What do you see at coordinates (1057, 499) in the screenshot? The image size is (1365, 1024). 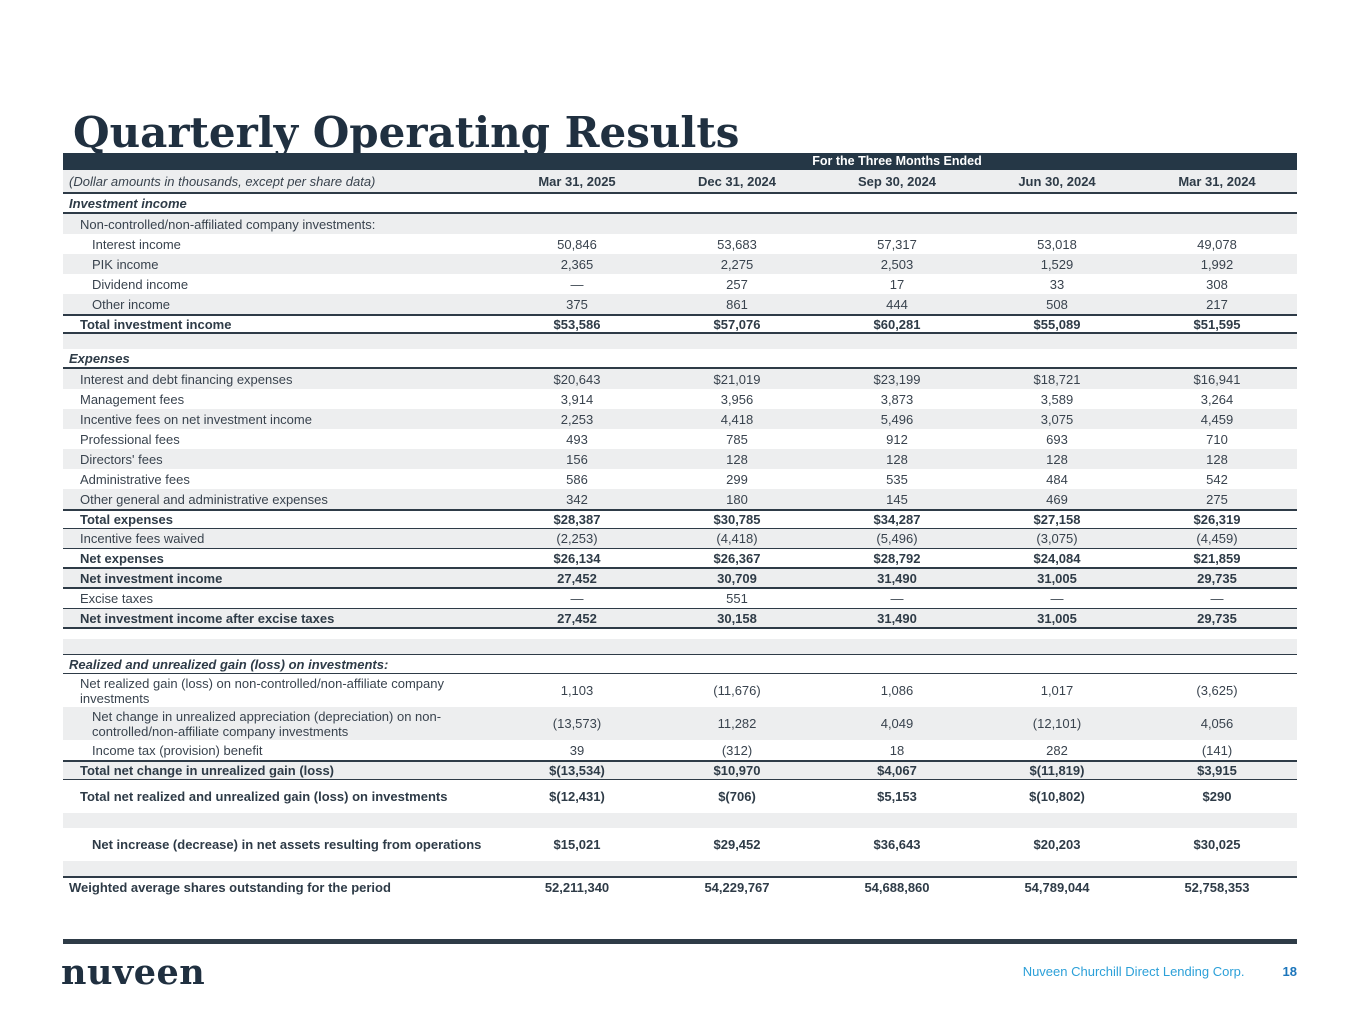 I see `cell-value: 469` at bounding box center [1057, 499].